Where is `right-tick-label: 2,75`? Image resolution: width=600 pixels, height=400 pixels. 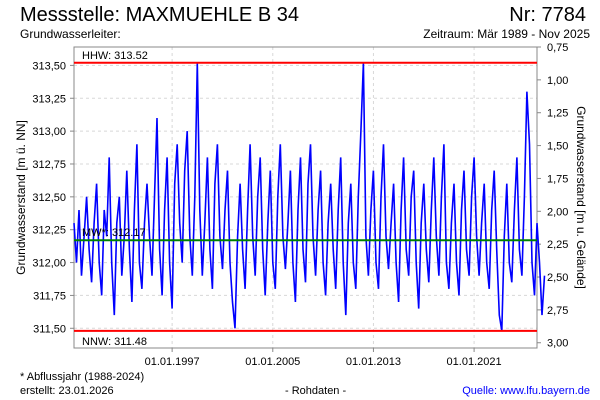
right-tick-label: 2,75 is located at coordinates (557, 311).